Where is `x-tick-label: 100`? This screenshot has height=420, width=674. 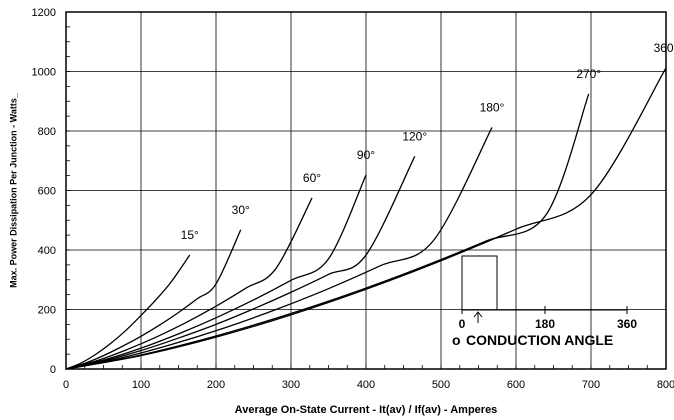
x-tick-label: 100 is located at coordinates (141, 385).